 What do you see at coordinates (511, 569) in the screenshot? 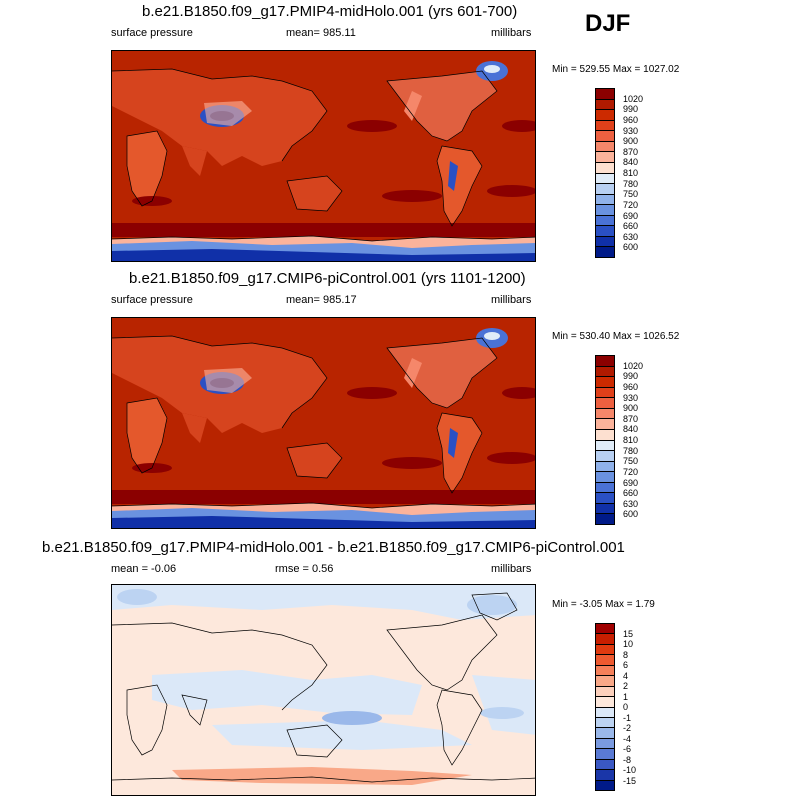
I see `panel3-units: millibars` at bounding box center [511, 569].